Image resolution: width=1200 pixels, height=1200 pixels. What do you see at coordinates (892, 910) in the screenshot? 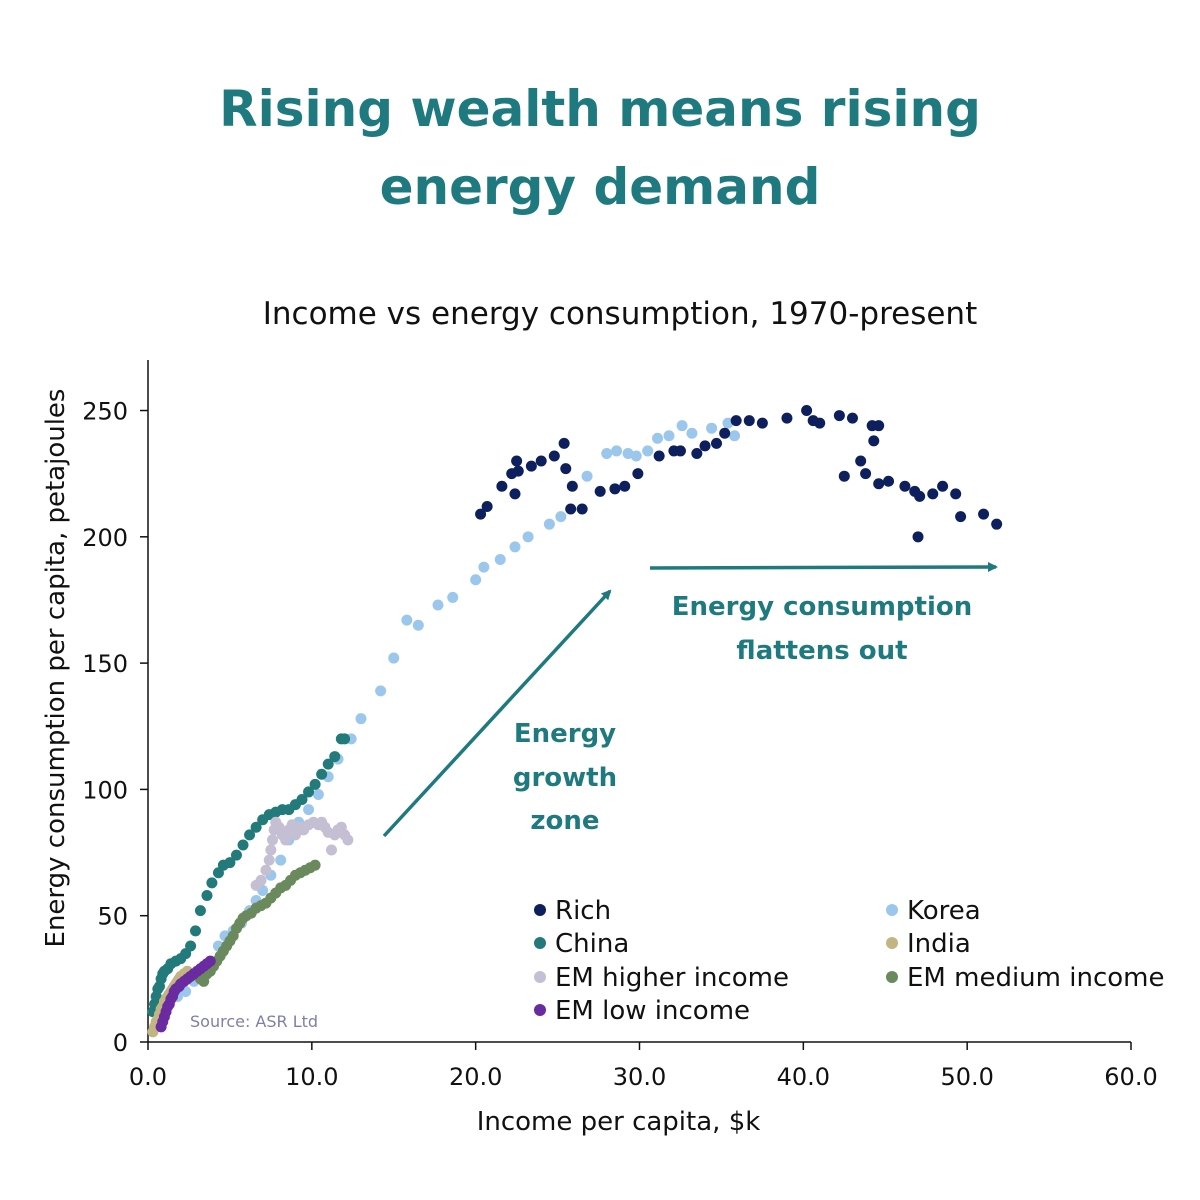
I see `legend-marker-korea` at bounding box center [892, 910].